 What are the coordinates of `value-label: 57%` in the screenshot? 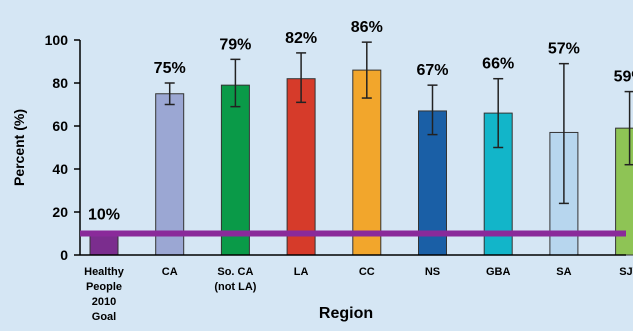 It's located at (564, 49).